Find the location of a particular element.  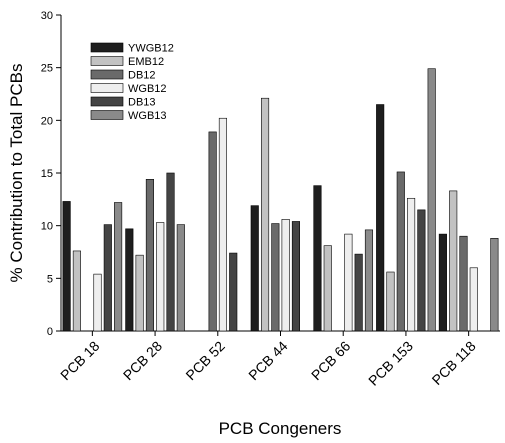

legend-swatch-db13 is located at coordinates (107, 101).